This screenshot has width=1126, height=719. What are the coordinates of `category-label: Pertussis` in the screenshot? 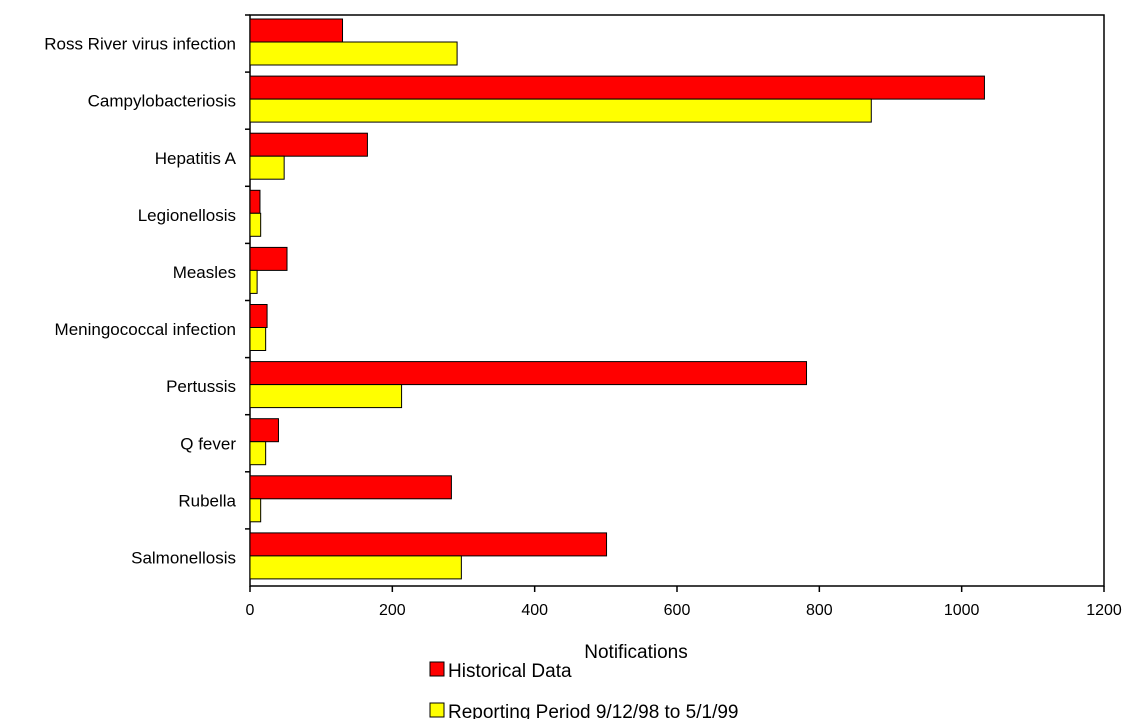 It's located at (201, 386).